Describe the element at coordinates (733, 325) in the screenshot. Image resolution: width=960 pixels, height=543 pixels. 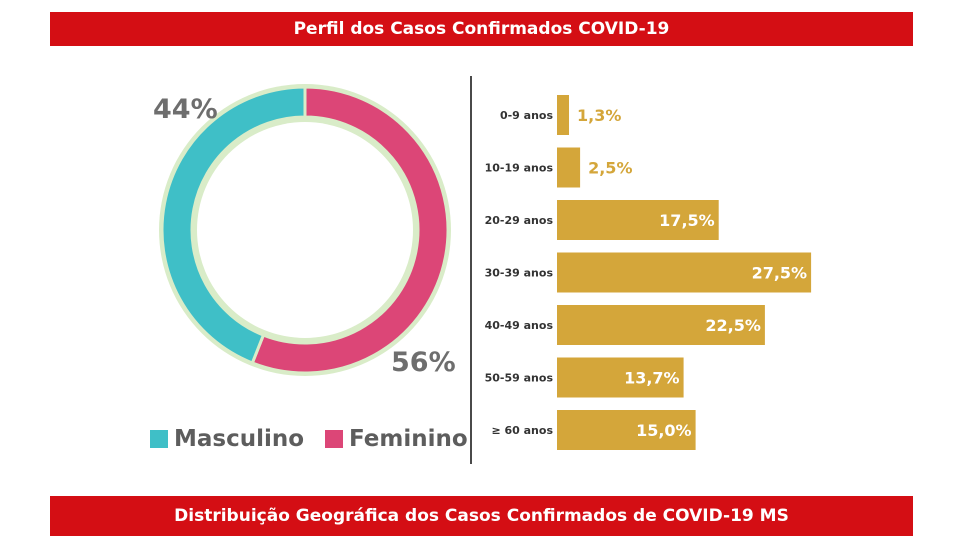
I see `bar-value-label: 22,5%` at that location.